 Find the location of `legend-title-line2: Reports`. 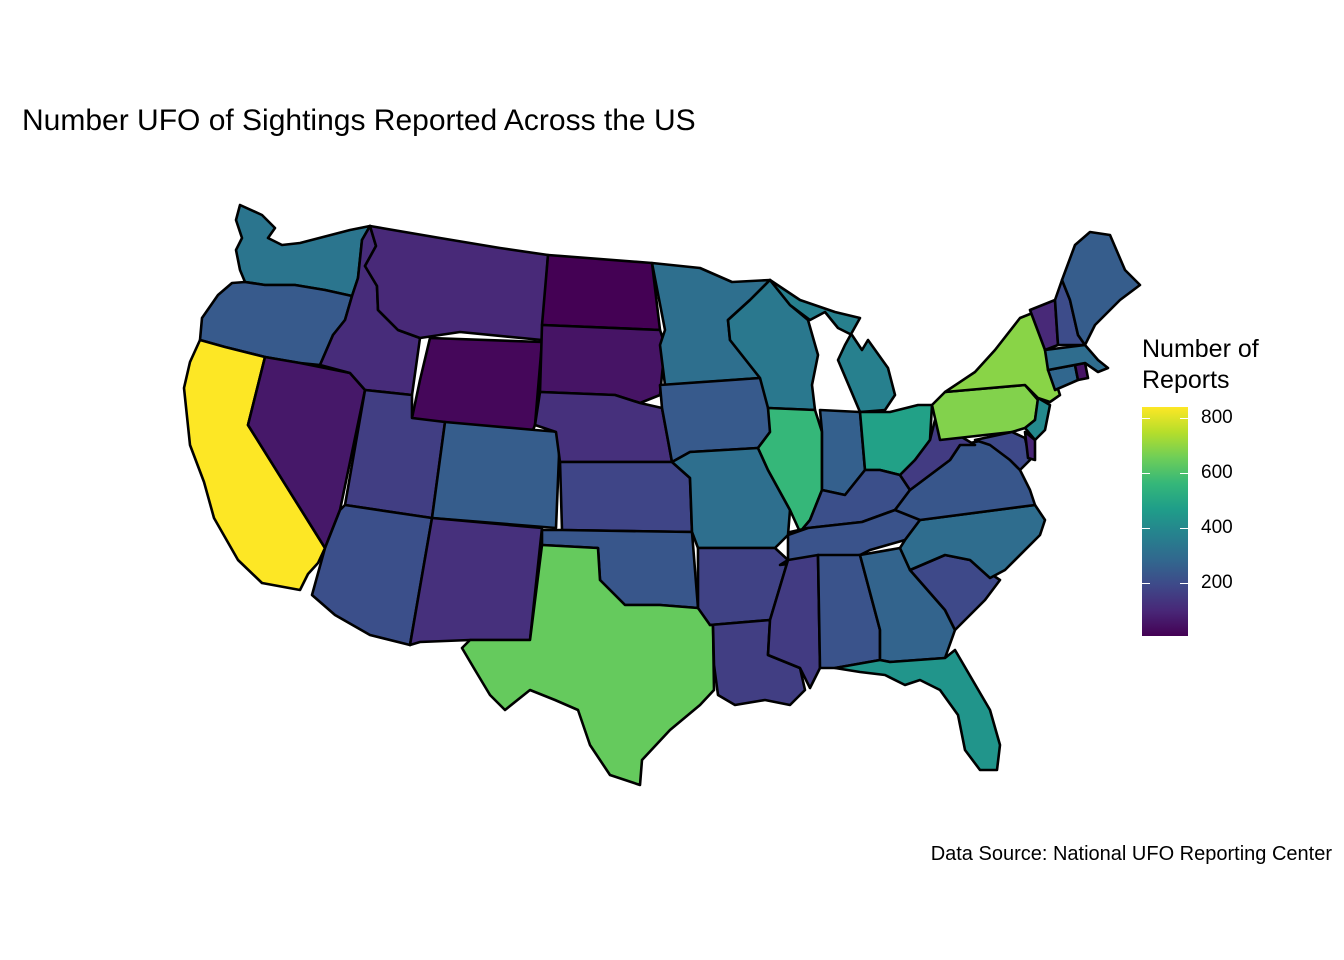

legend-title-line2: Reports is located at coordinates (1186, 380).